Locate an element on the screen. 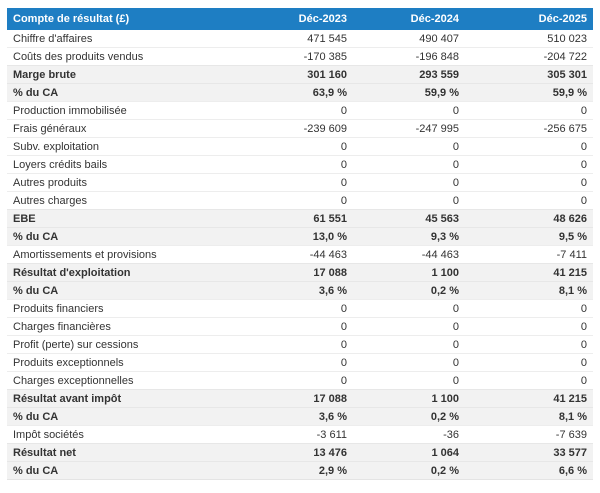  row-label: Autres charges is located at coordinates (120, 200).